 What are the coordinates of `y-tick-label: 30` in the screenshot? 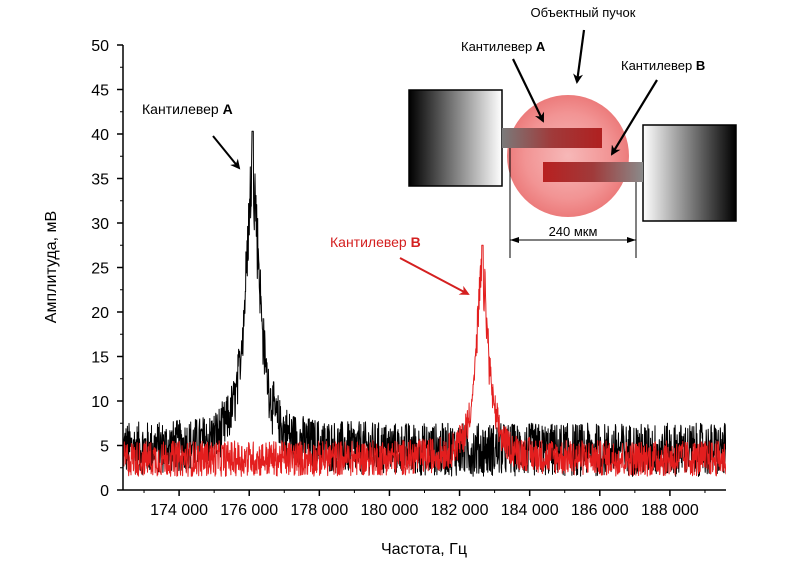 It's located at (100, 224).